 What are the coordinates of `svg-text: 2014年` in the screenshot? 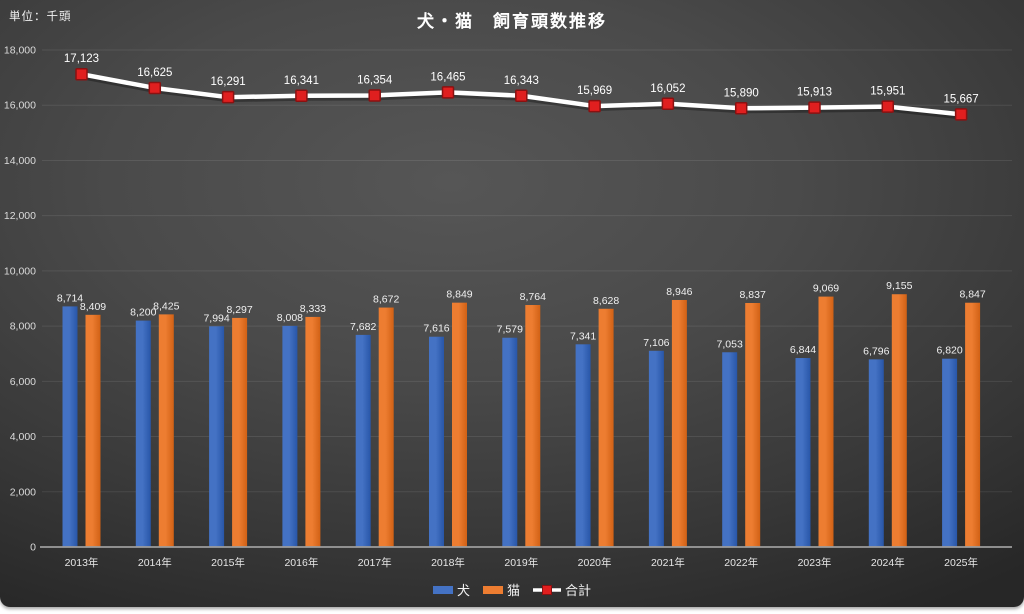 It's located at (155, 562).